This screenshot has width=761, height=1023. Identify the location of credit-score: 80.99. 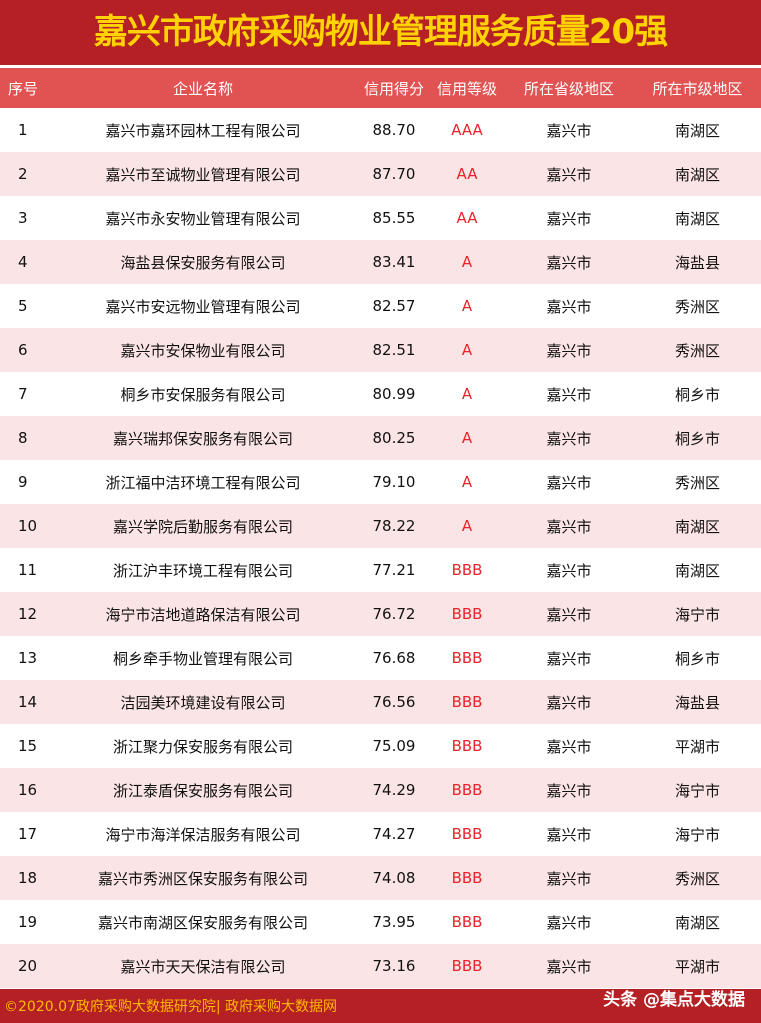
(394, 394).